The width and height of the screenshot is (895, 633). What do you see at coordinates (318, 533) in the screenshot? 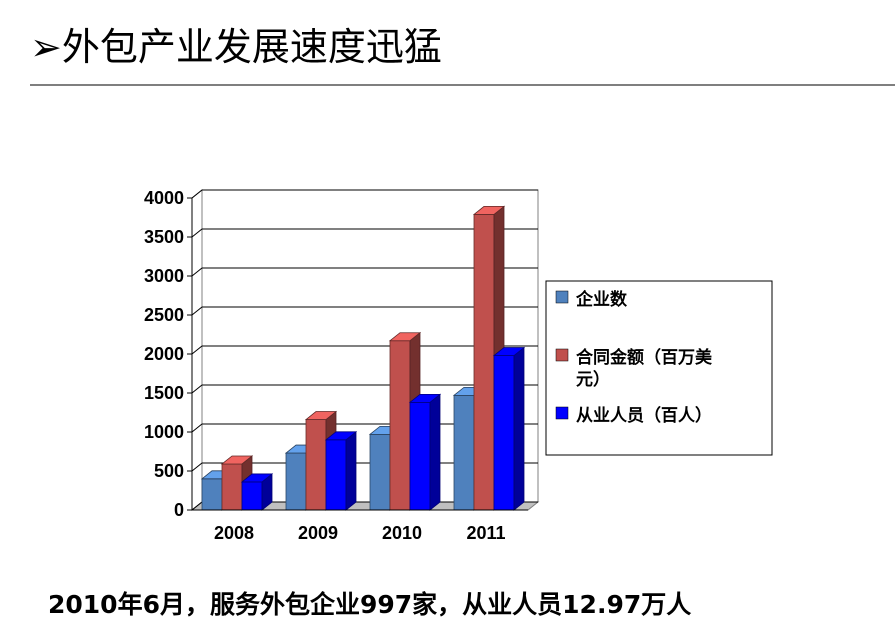
I see `x-tick-label: 2009` at bounding box center [318, 533].